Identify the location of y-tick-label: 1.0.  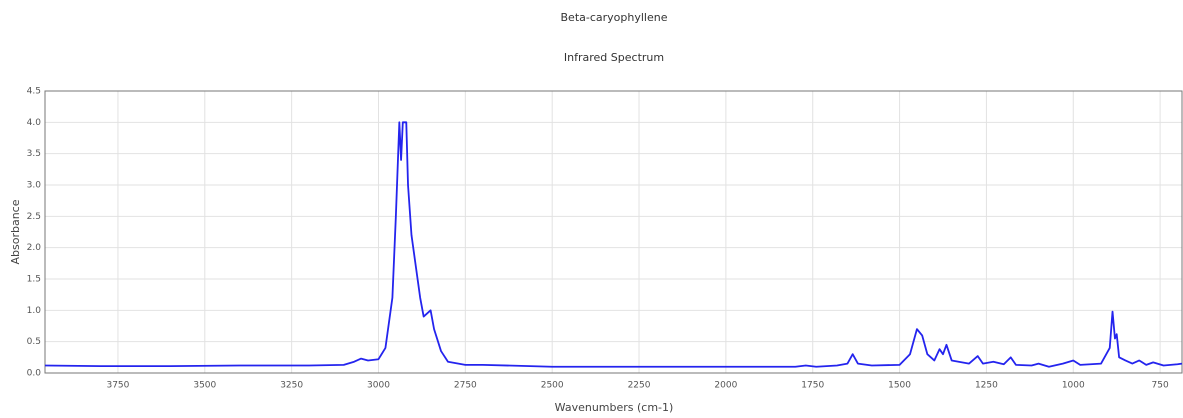
(34, 311).